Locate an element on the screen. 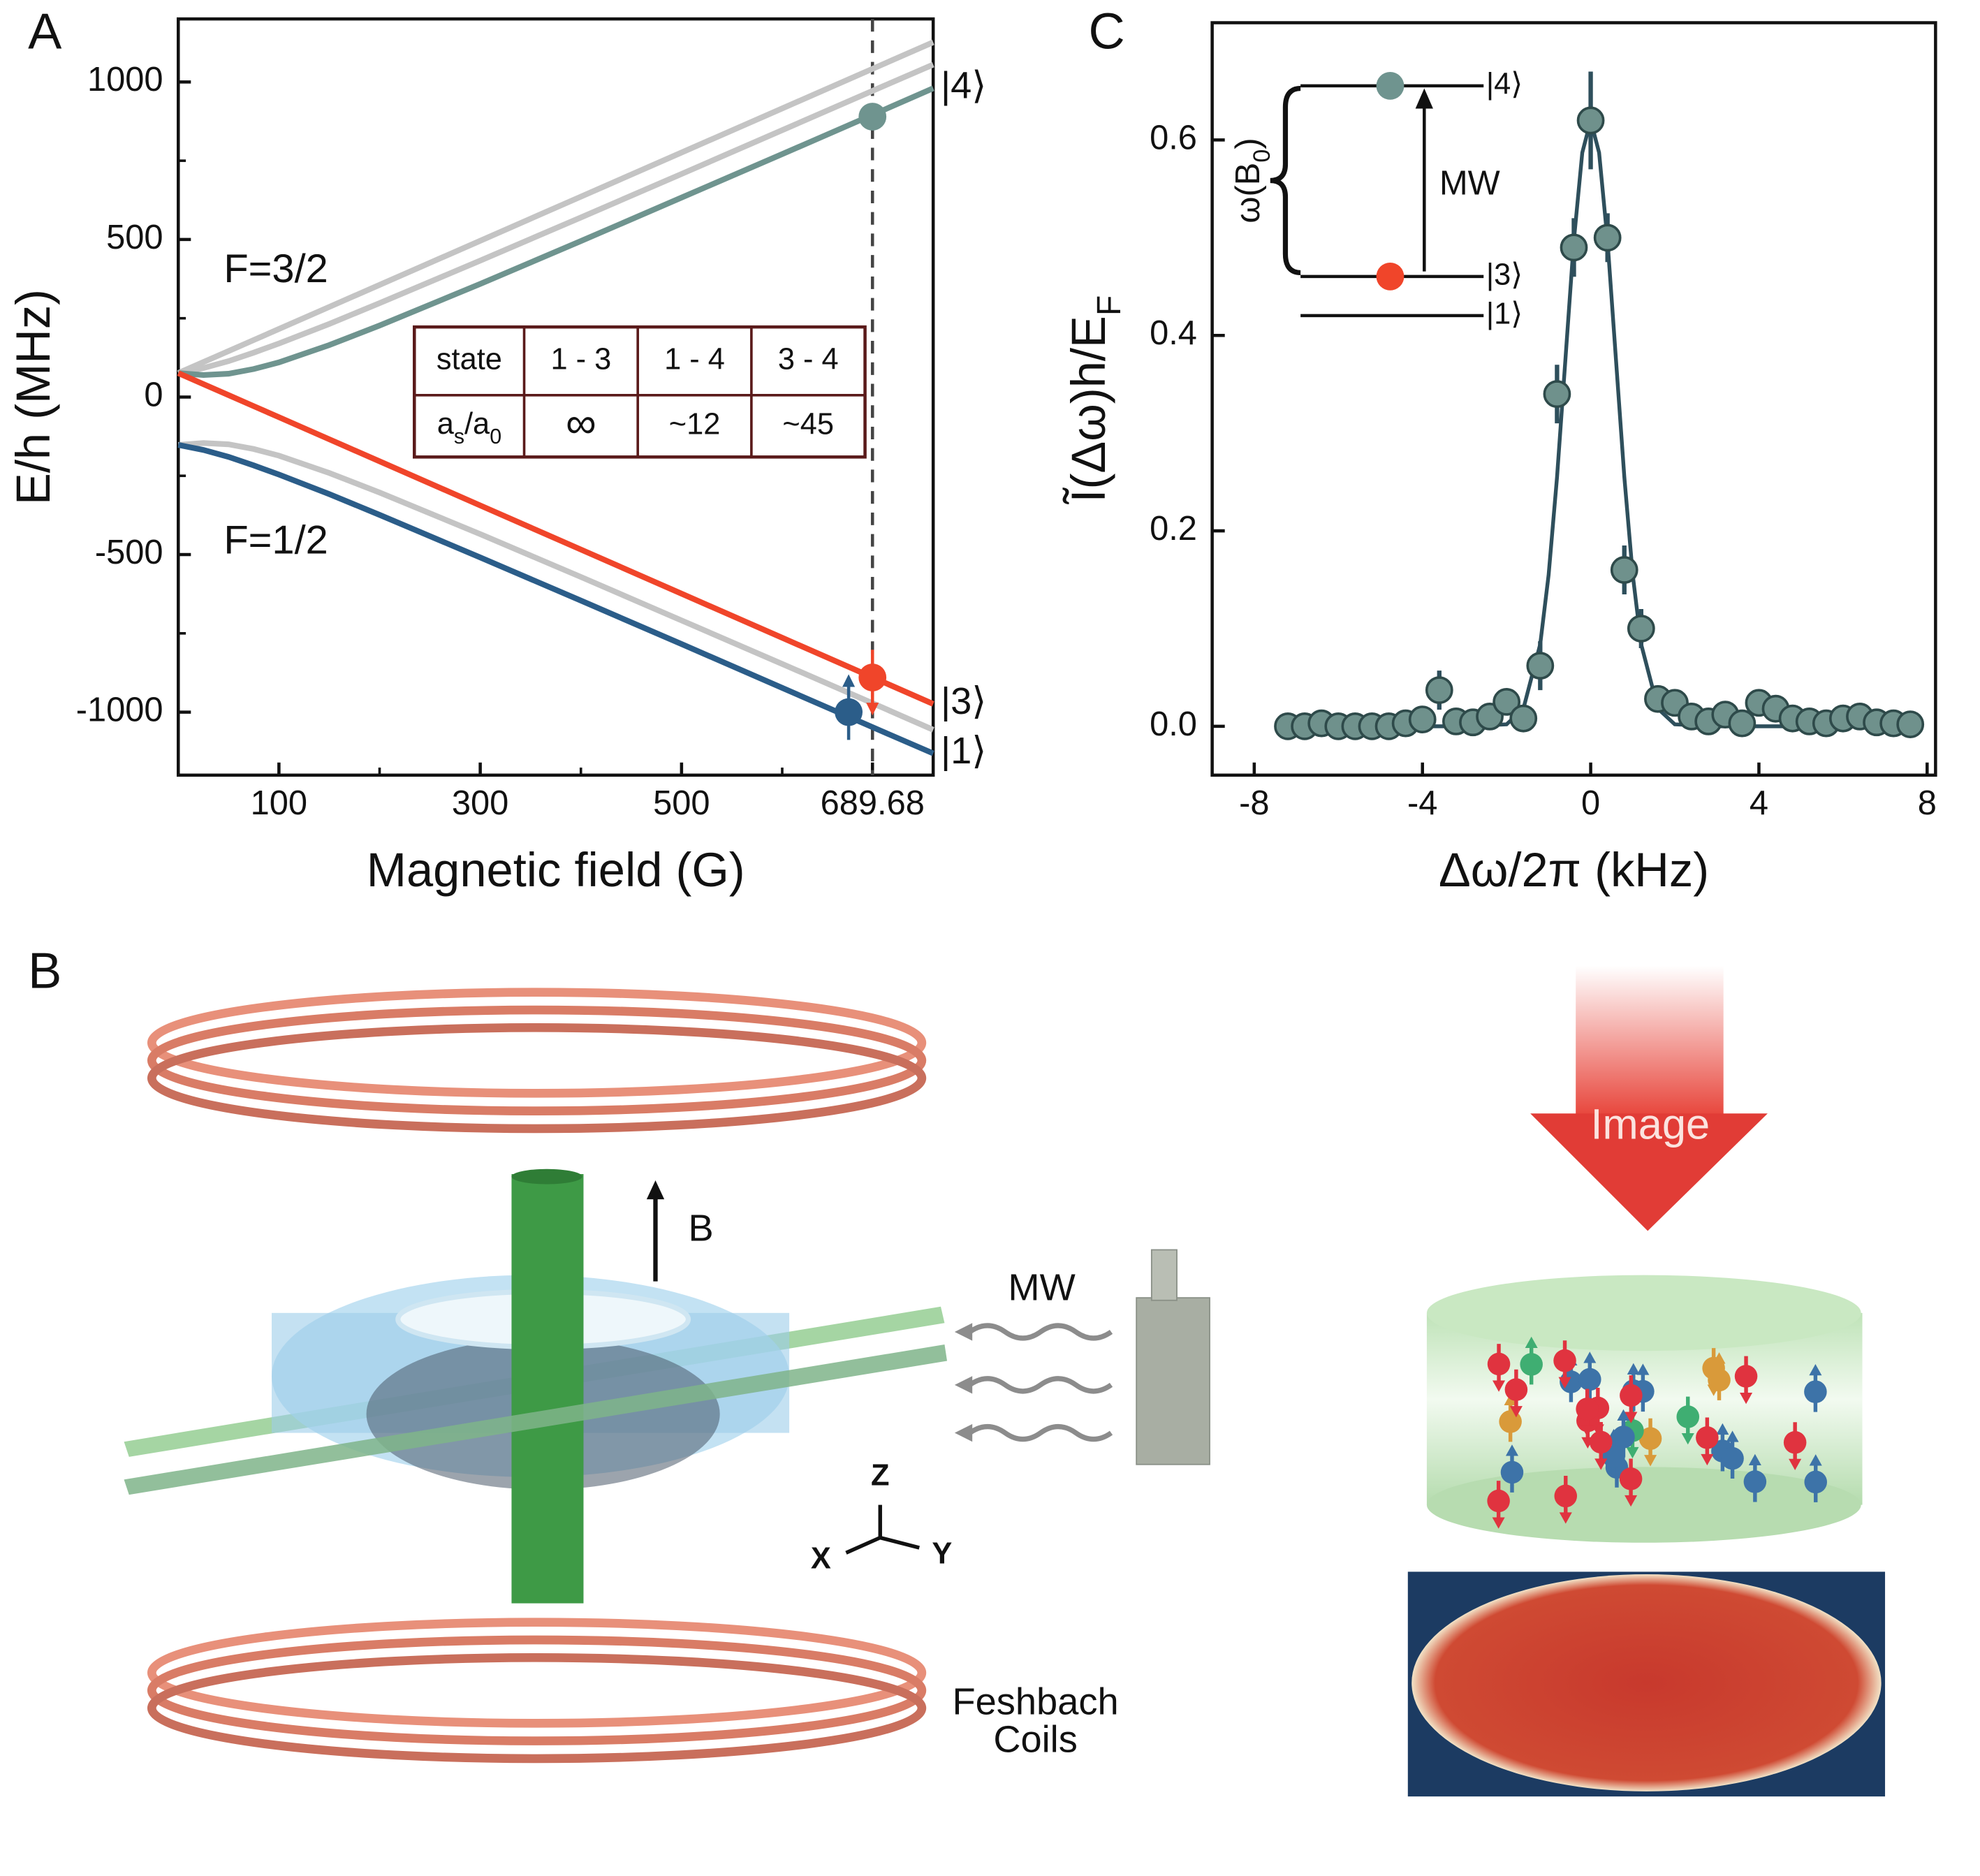 The image size is (1980, 1876). imaging-label: Image is located at coordinates (1650, 1124).